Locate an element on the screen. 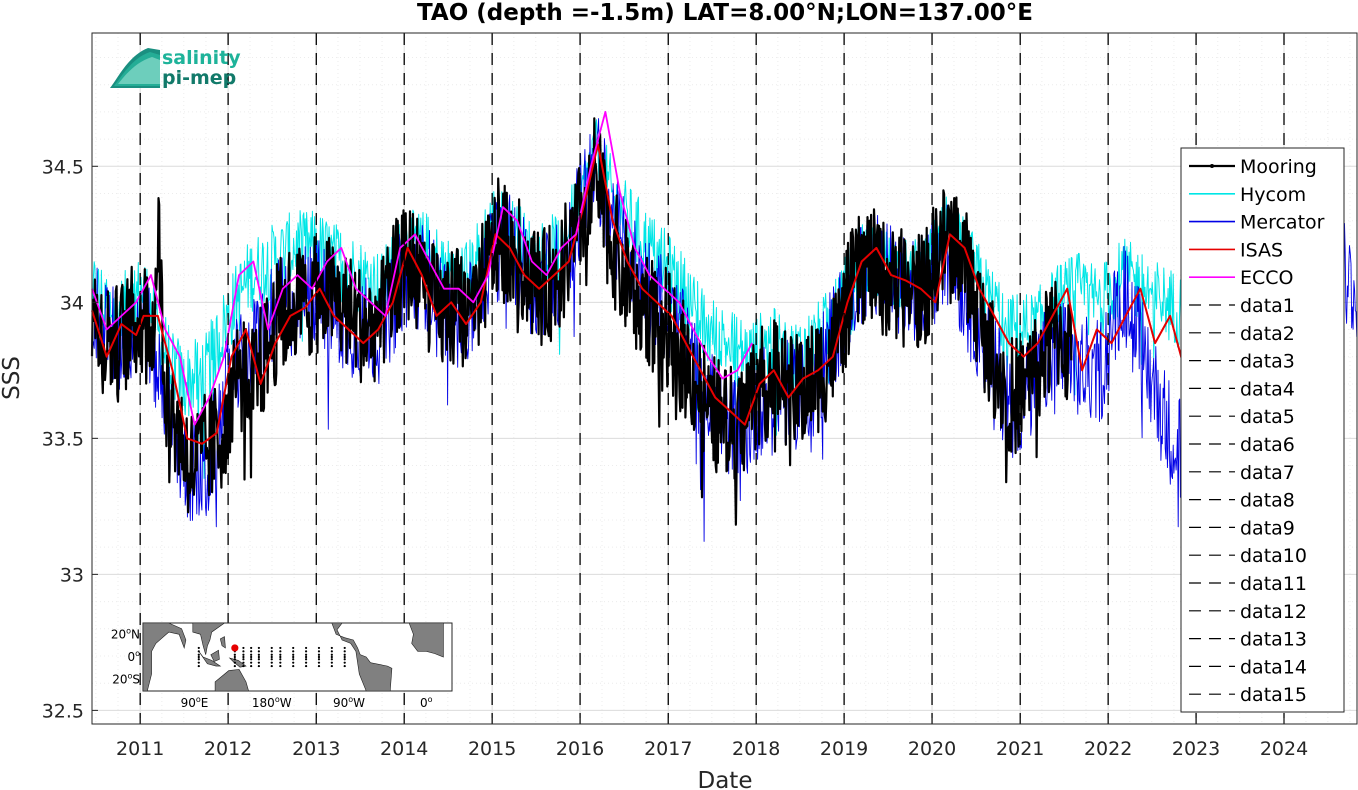 Image resolution: width=1358 pixels, height=790 pixels. legend-item: data2 is located at coordinates (1242, 334).